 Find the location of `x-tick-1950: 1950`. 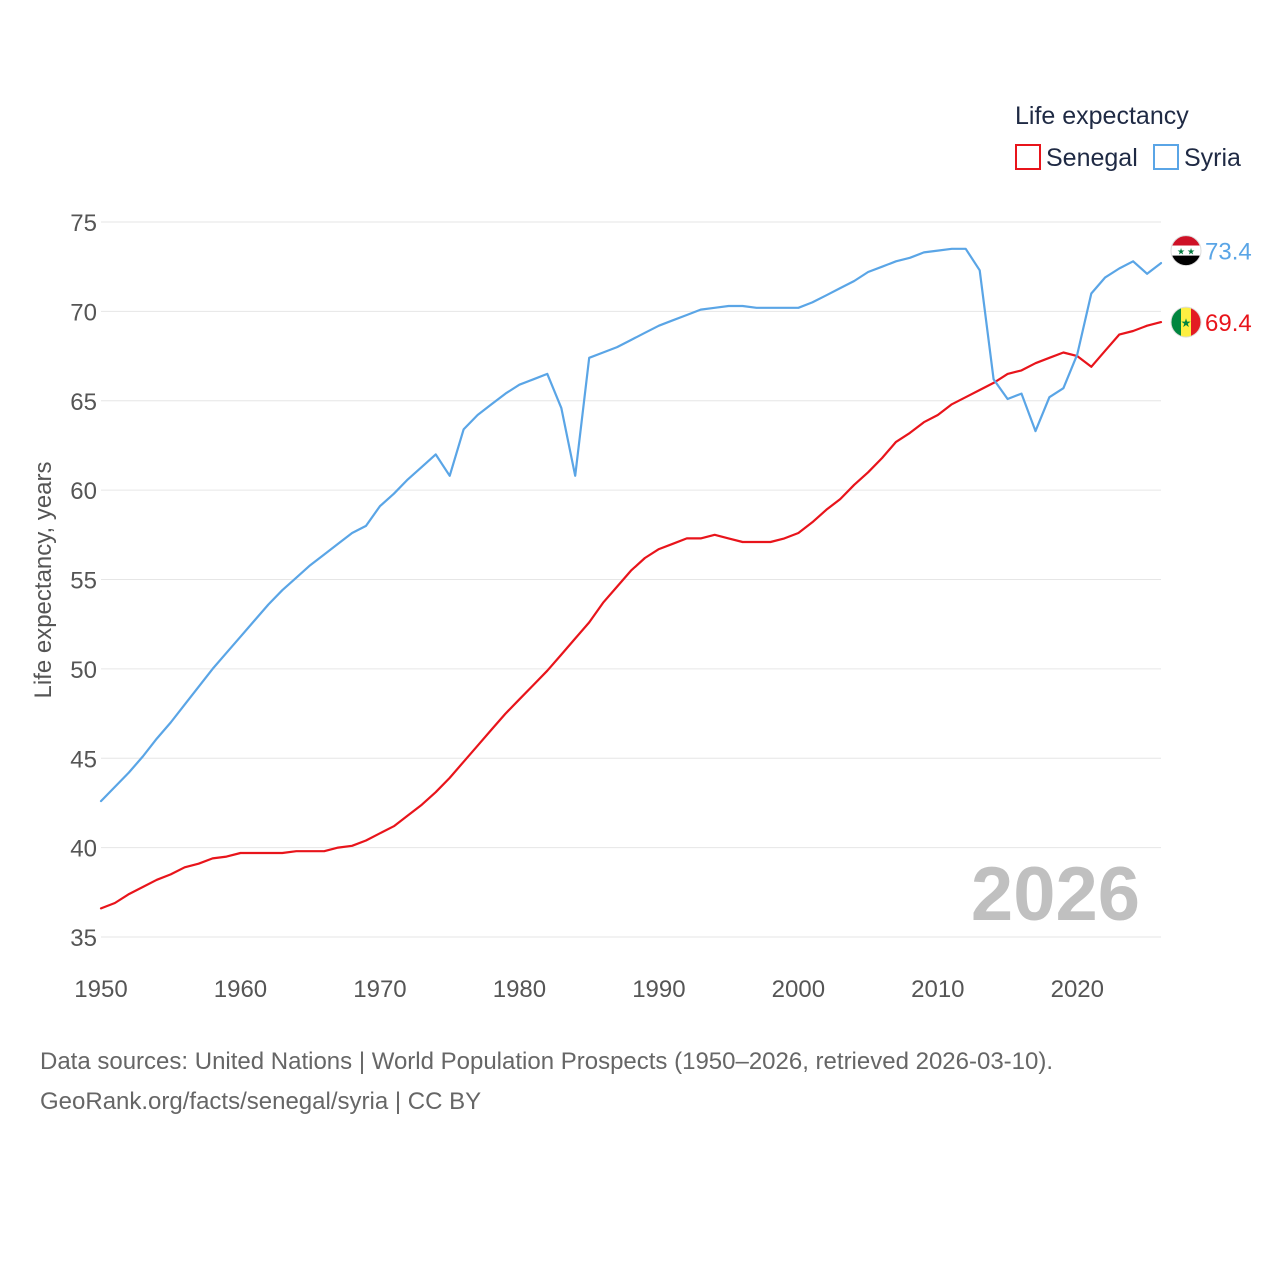

x-tick-1950: 1950 is located at coordinates (100, 989).